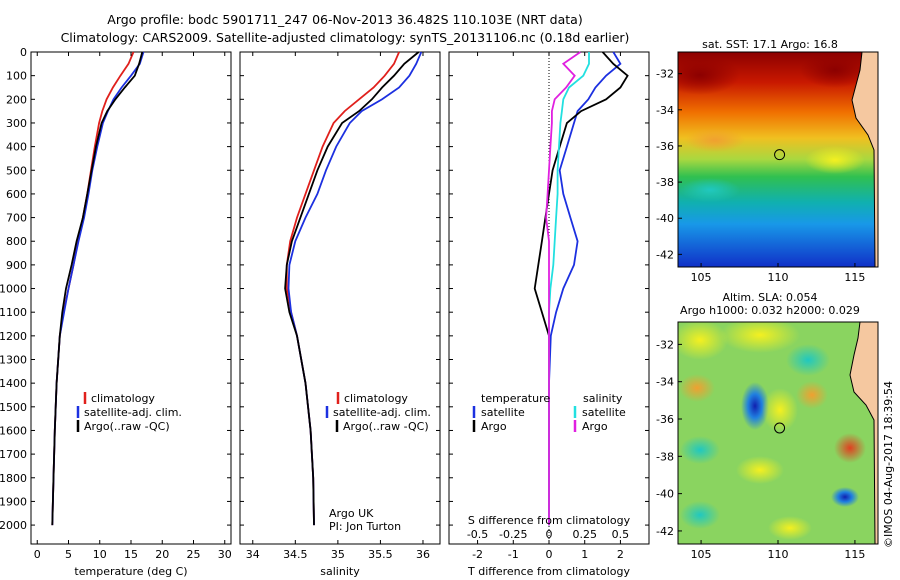 The image size is (900, 580). What do you see at coordinates (515, 398) in the screenshot?
I see `legend-heading-temperature: temperature` at bounding box center [515, 398].